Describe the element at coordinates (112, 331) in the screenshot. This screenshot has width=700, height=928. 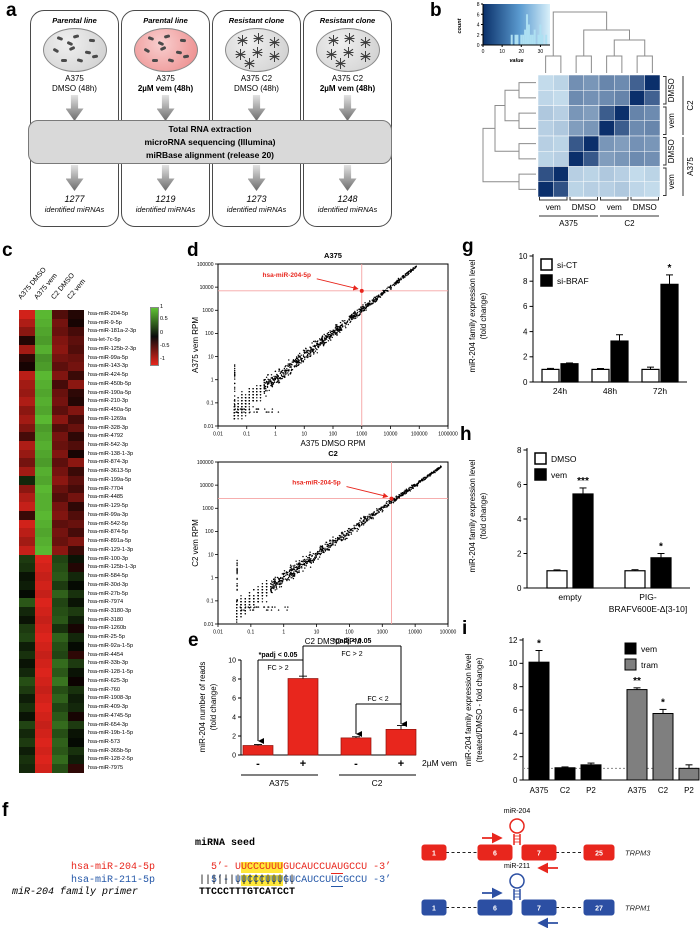
I see `mirna-name: hsa-miR-181a-2-3p` at that location.